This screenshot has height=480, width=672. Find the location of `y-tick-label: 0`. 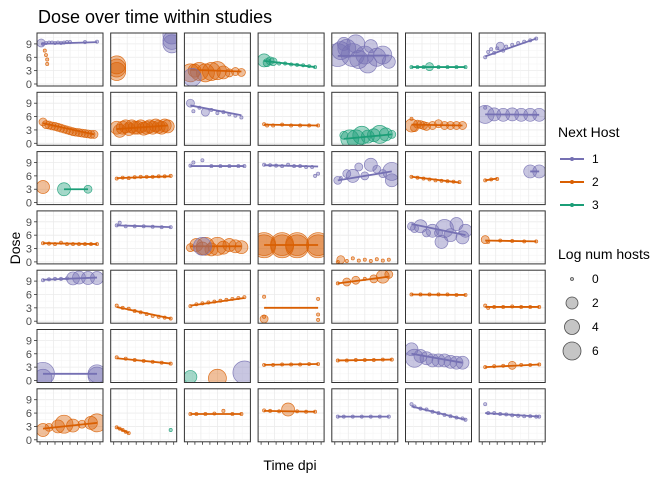

y-tick-label: 0 is located at coordinates (29, 382).